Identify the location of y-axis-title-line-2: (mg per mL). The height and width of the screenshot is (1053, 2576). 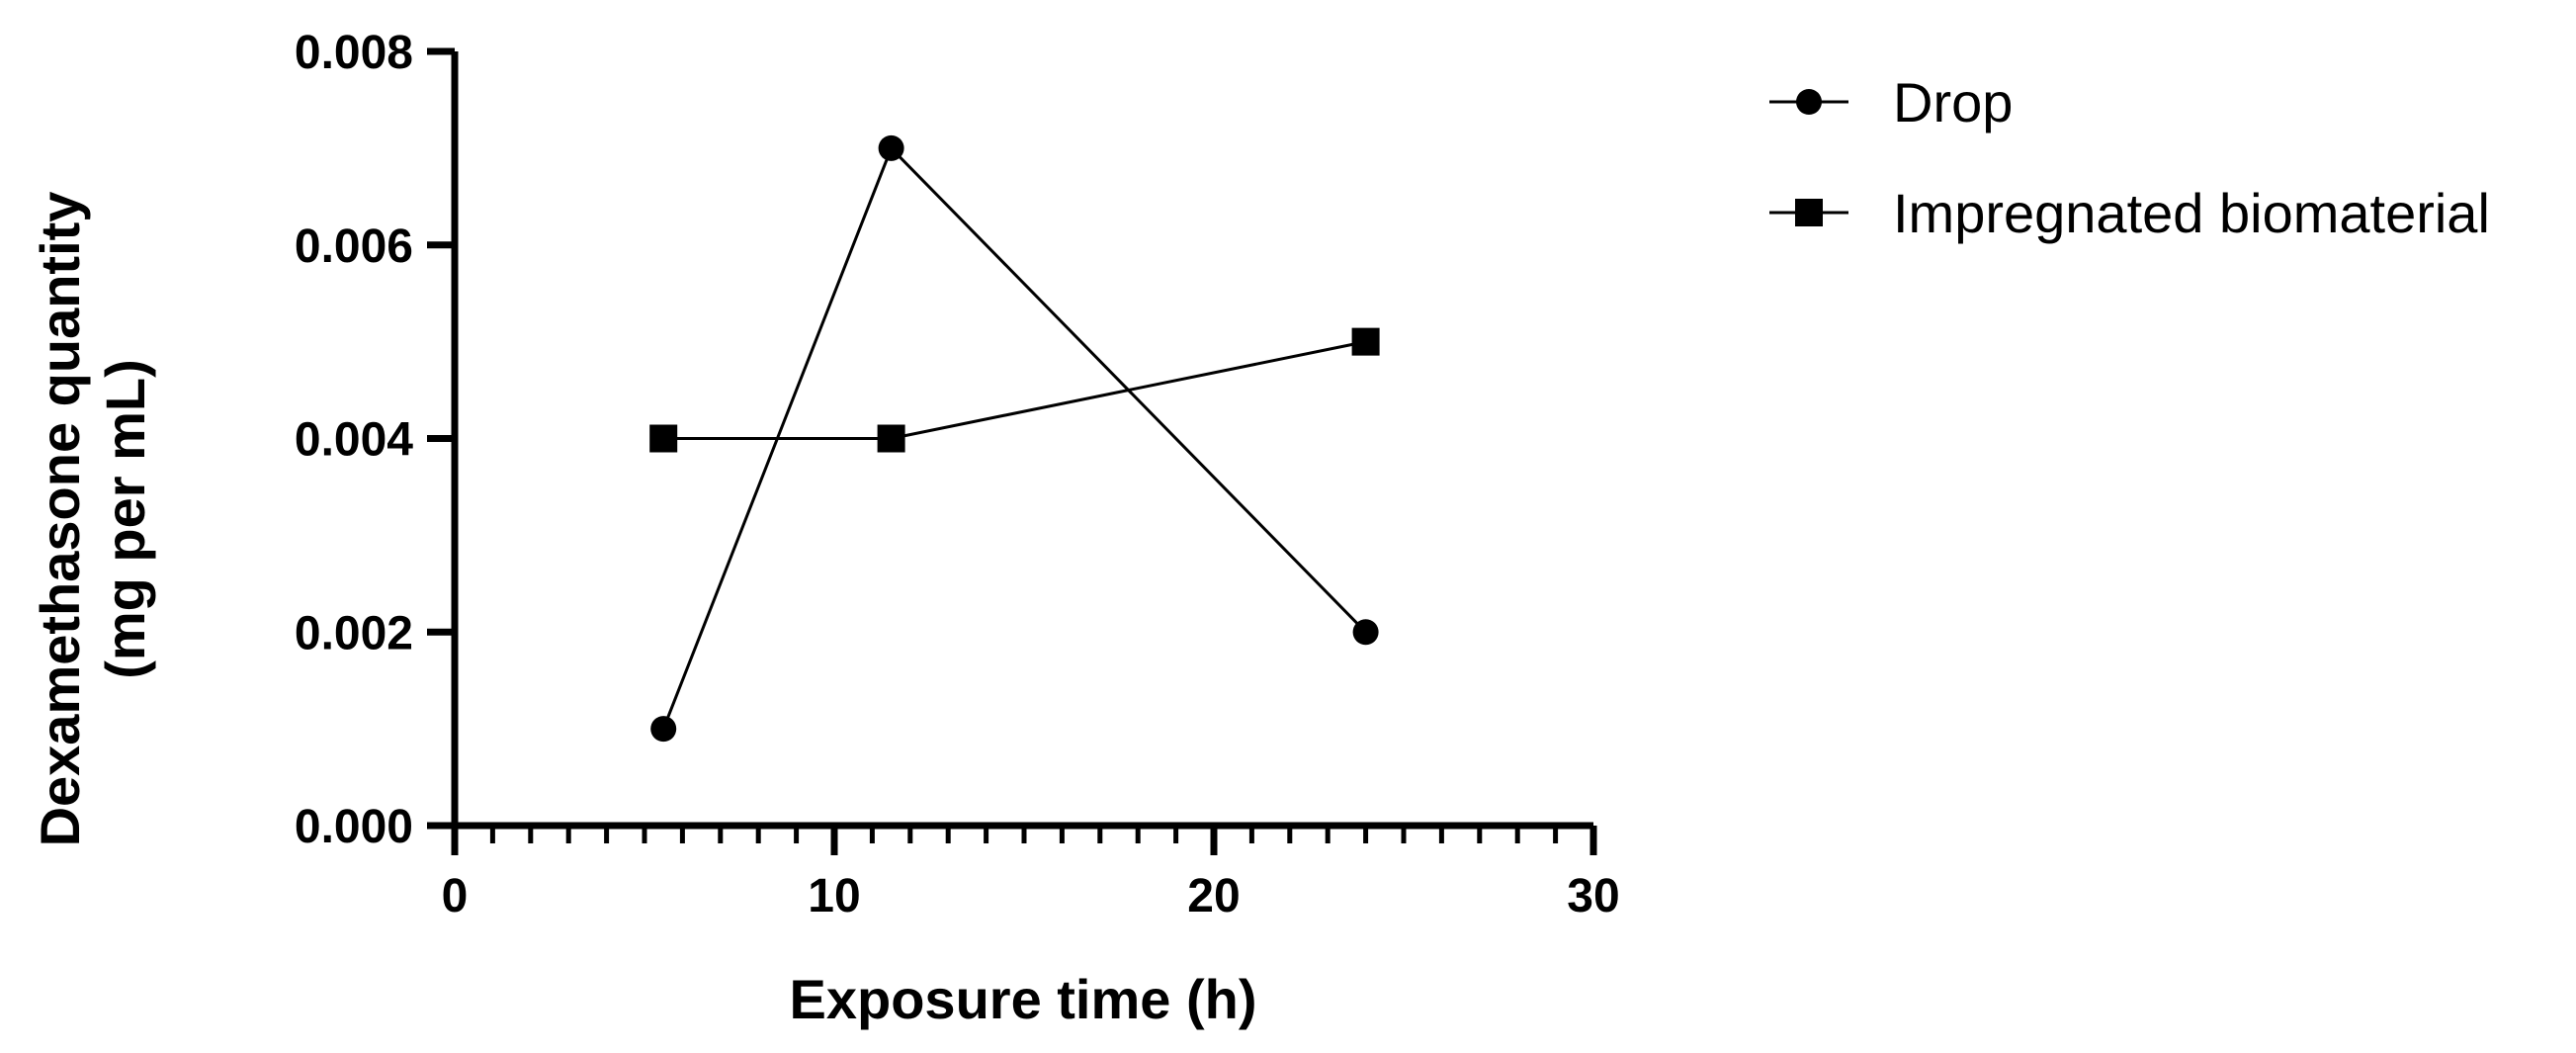
(125, 519).